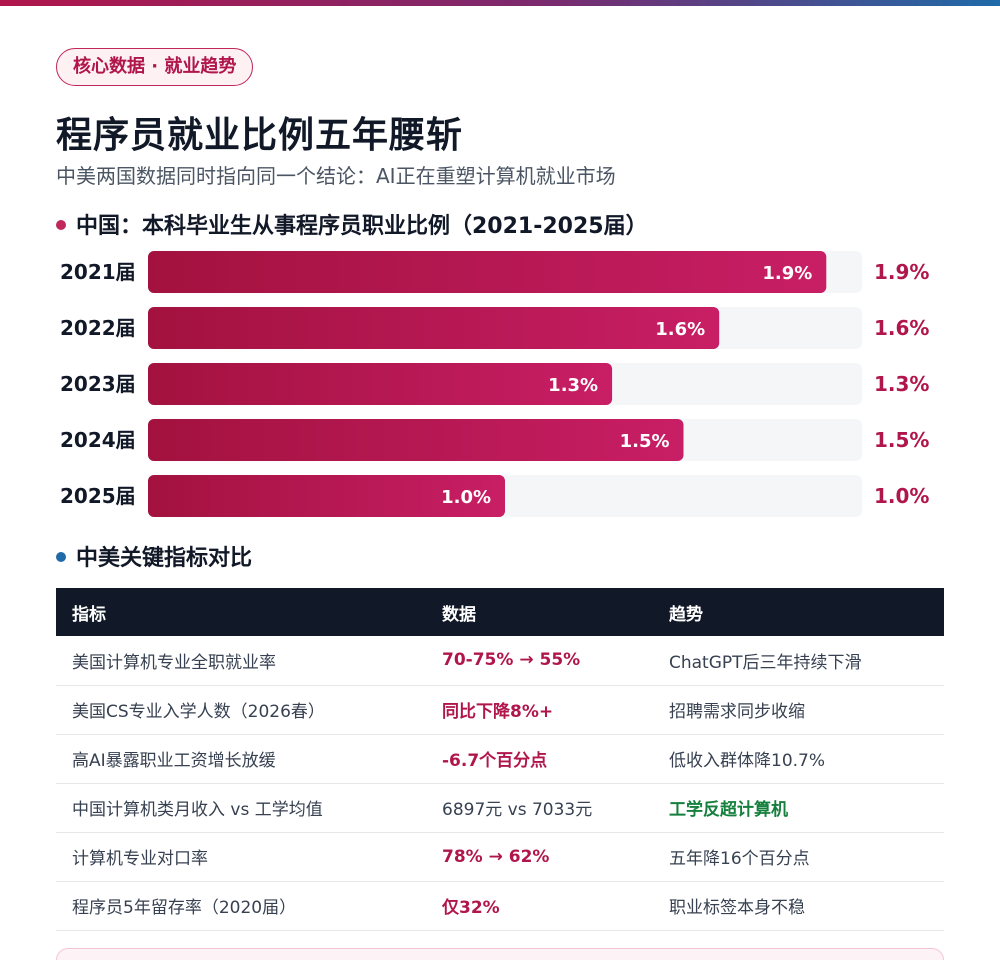 The image size is (1000, 960). What do you see at coordinates (901, 272) in the screenshot?
I see `bar-value-side-label: 1.9%` at bounding box center [901, 272].